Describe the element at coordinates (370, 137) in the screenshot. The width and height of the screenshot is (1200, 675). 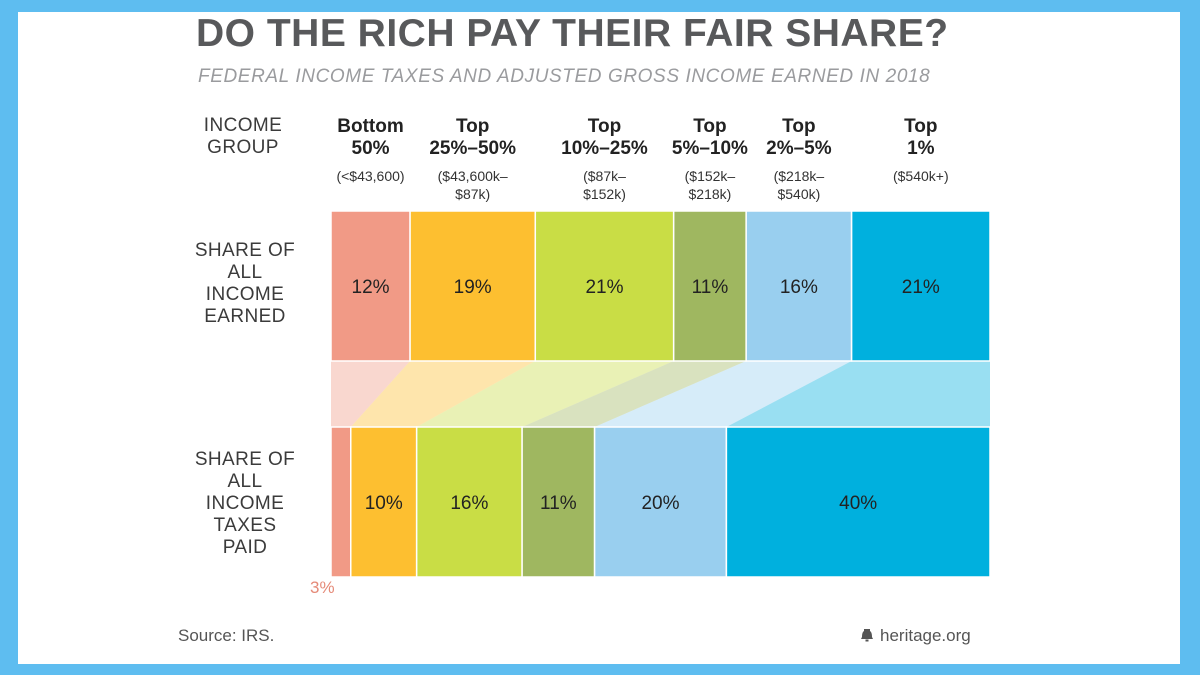
I see `group-label: Bottom 50%` at that location.